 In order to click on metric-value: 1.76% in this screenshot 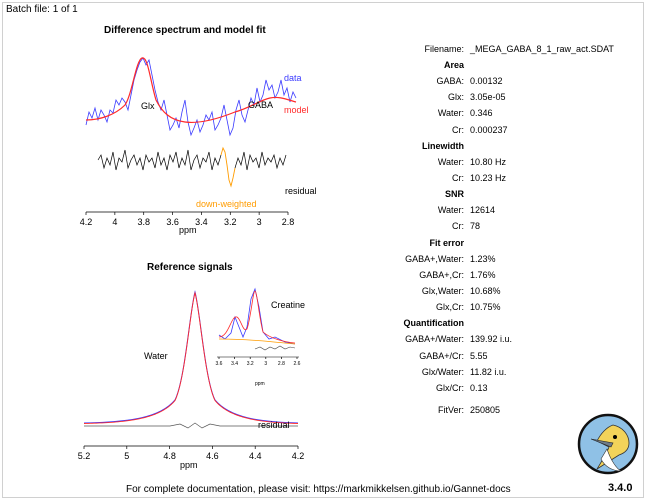, I will do `click(483, 274)`.